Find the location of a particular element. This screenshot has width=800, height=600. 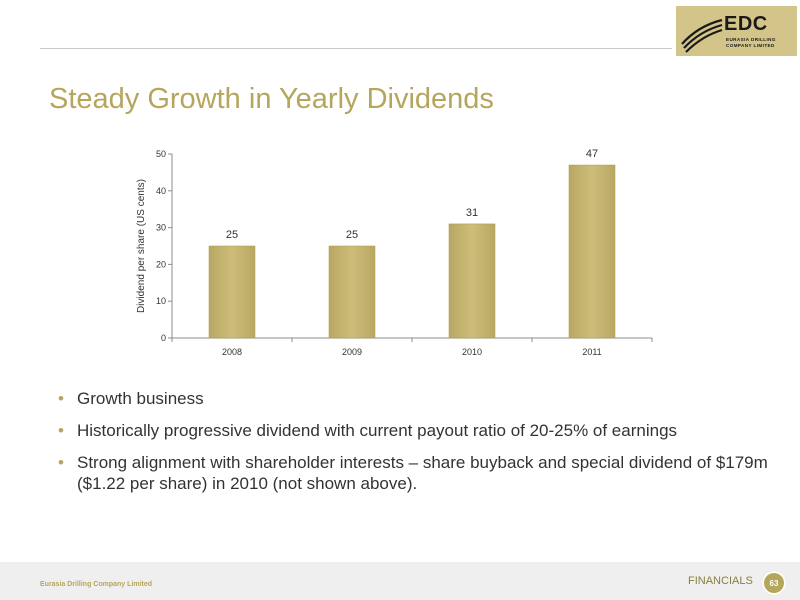

x-tick-label: 2011 is located at coordinates (591, 352).